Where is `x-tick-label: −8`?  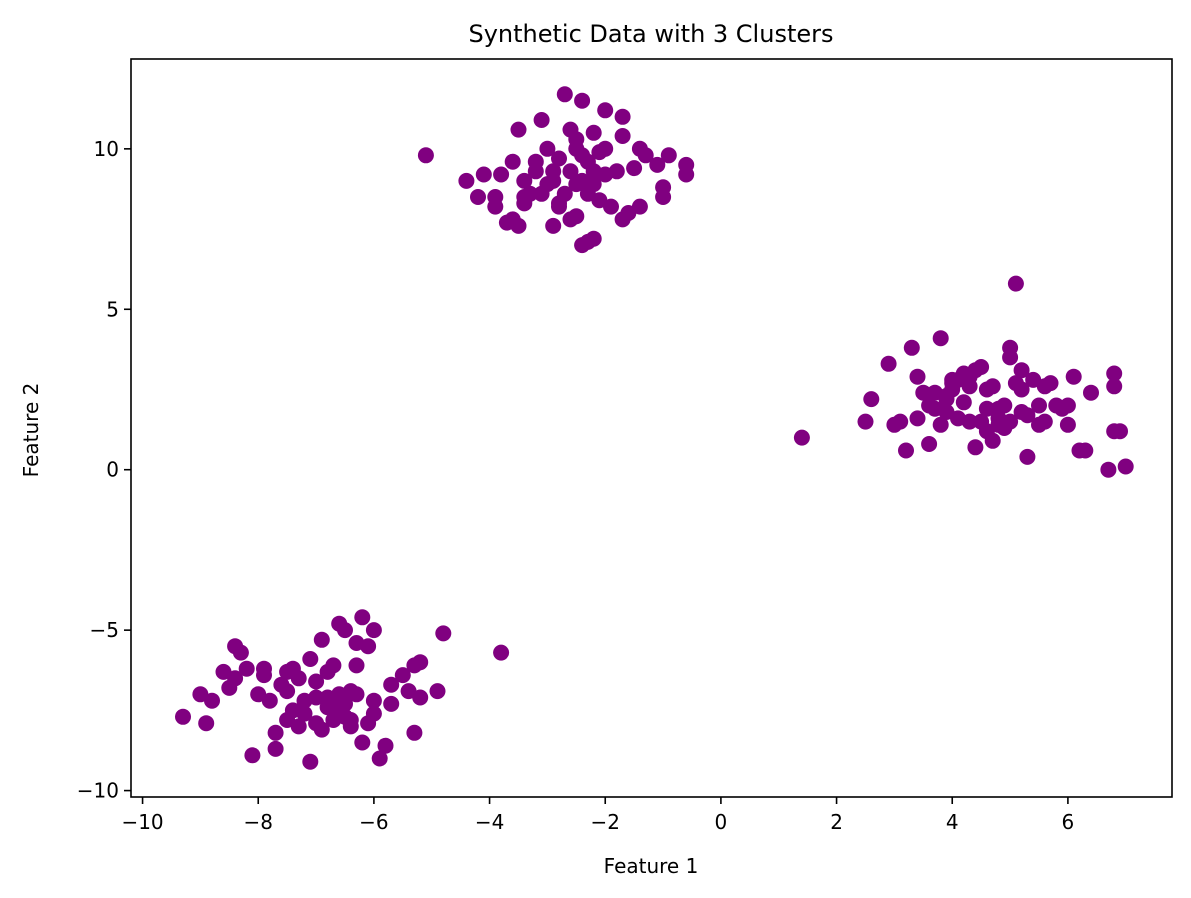 x-tick-label: −8 is located at coordinates (257, 822).